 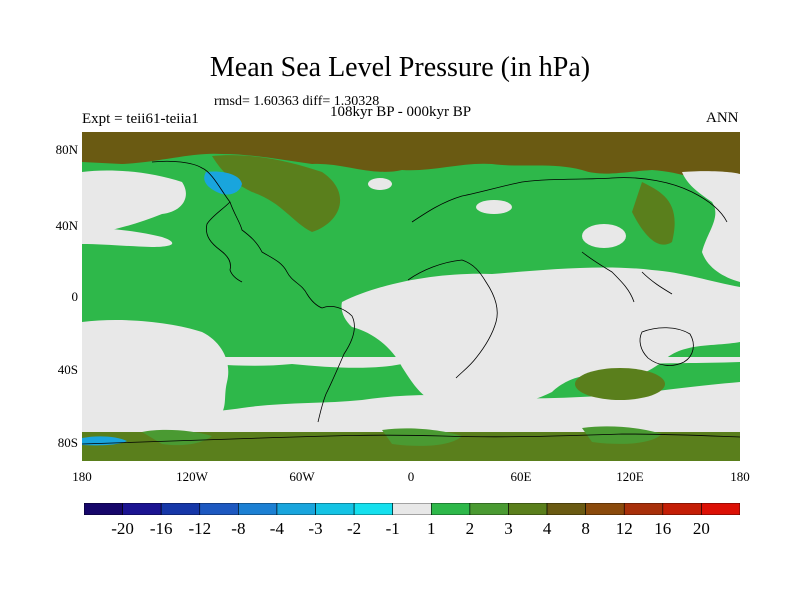 I want to click on colorbar-tick-label: 12, so click(x=624, y=528).